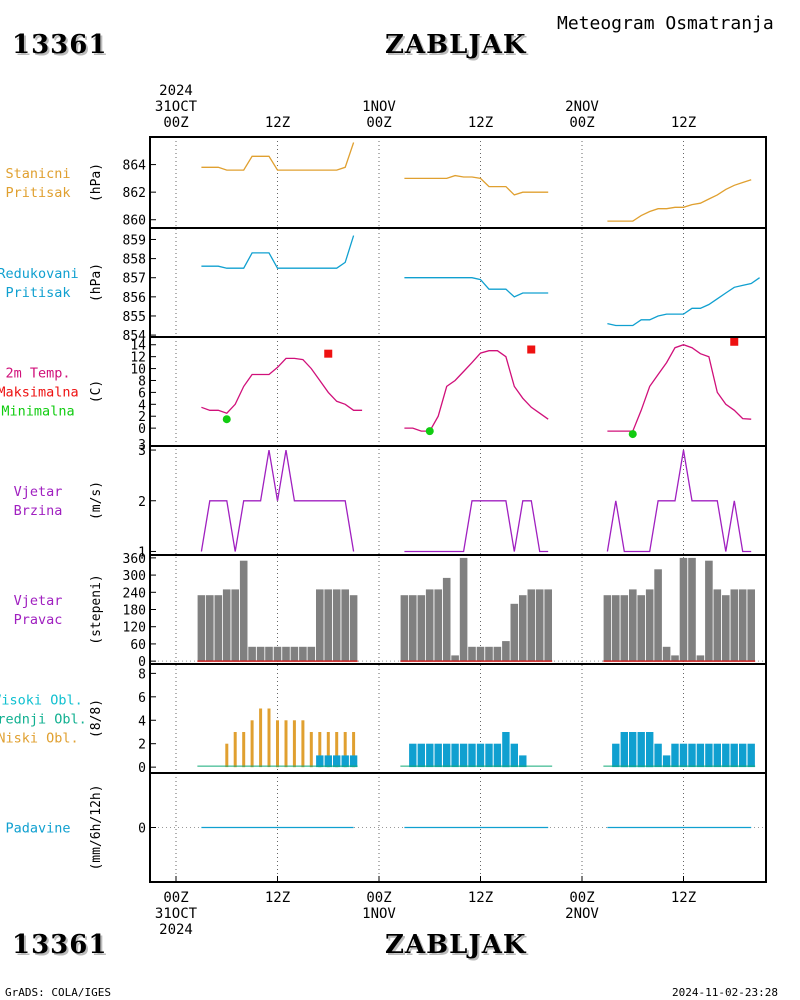 The width and height of the screenshot is (800, 1000). Describe the element at coordinates (96, 609) in the screenshot. I see `y-axis-label: (stepeni)` at that location.